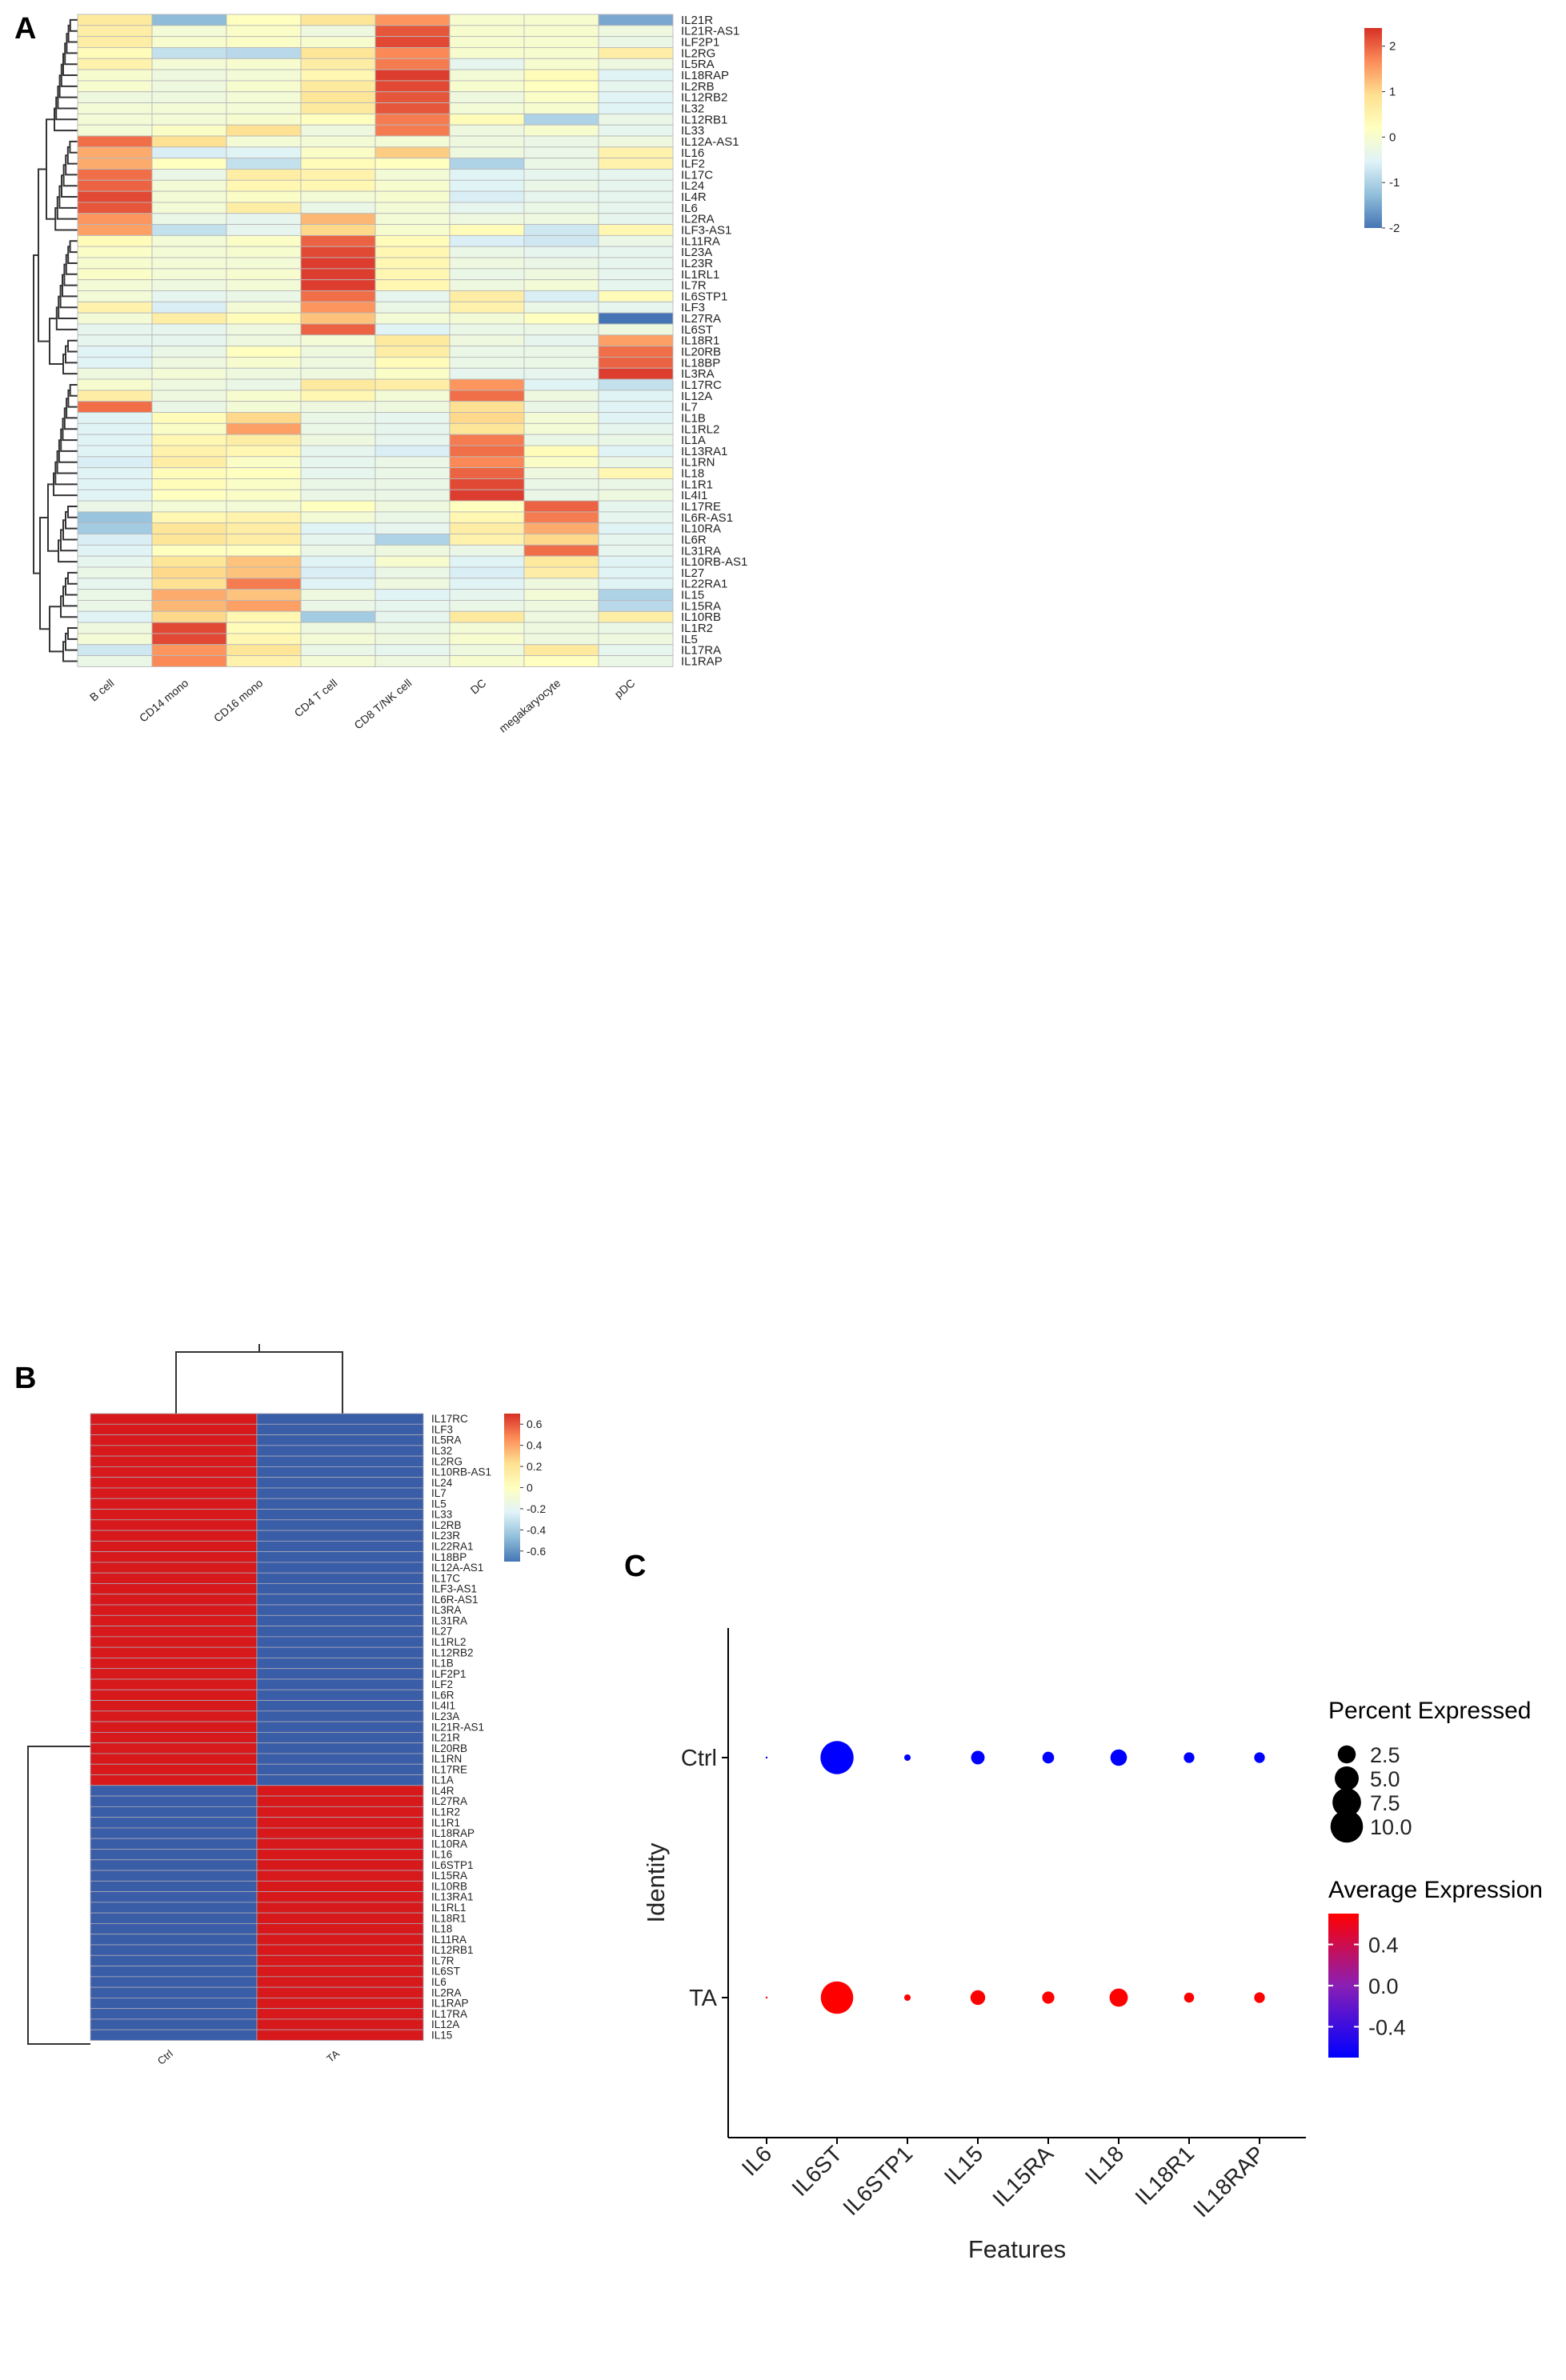 The image size is (1566, 2380). Describe the element at coordinates (701, 606) in the screenshot. I see `heatmap-a-row-label: IL15RA` at that location.